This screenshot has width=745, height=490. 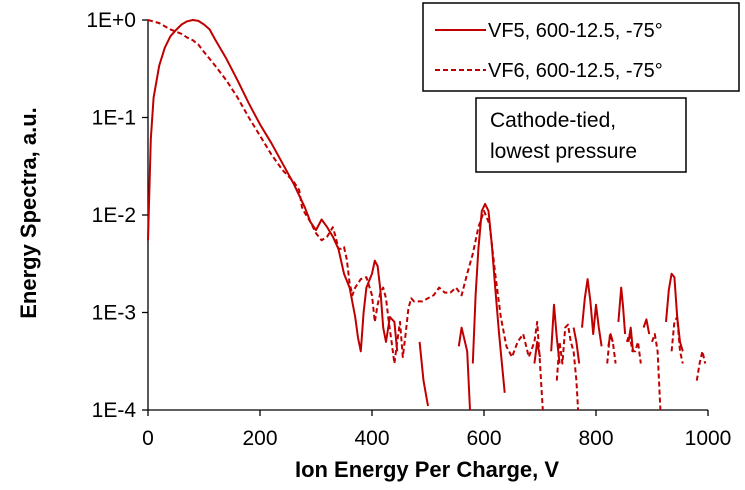 What do you see at coordinates (708, 438) in the screenshot?
I see `x-tick-label: 1000` at bounding box center [708, 438].